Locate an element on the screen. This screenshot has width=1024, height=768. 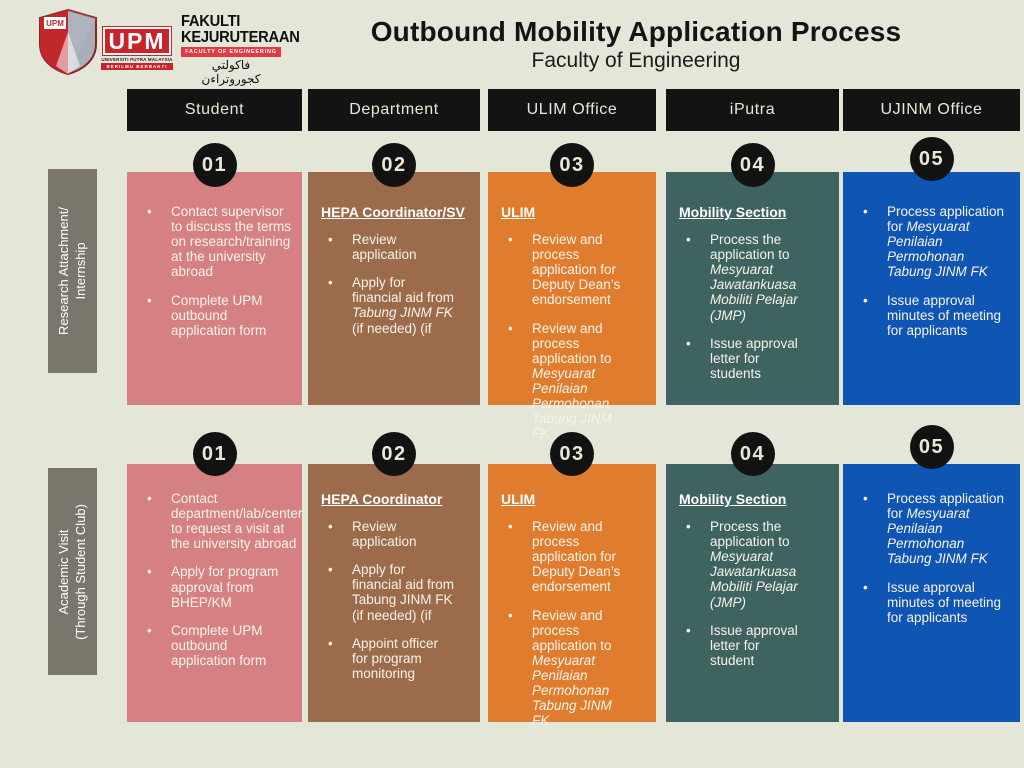
cell-heading: HEPA Coordinator/SV is located at coordinates (393, 212).